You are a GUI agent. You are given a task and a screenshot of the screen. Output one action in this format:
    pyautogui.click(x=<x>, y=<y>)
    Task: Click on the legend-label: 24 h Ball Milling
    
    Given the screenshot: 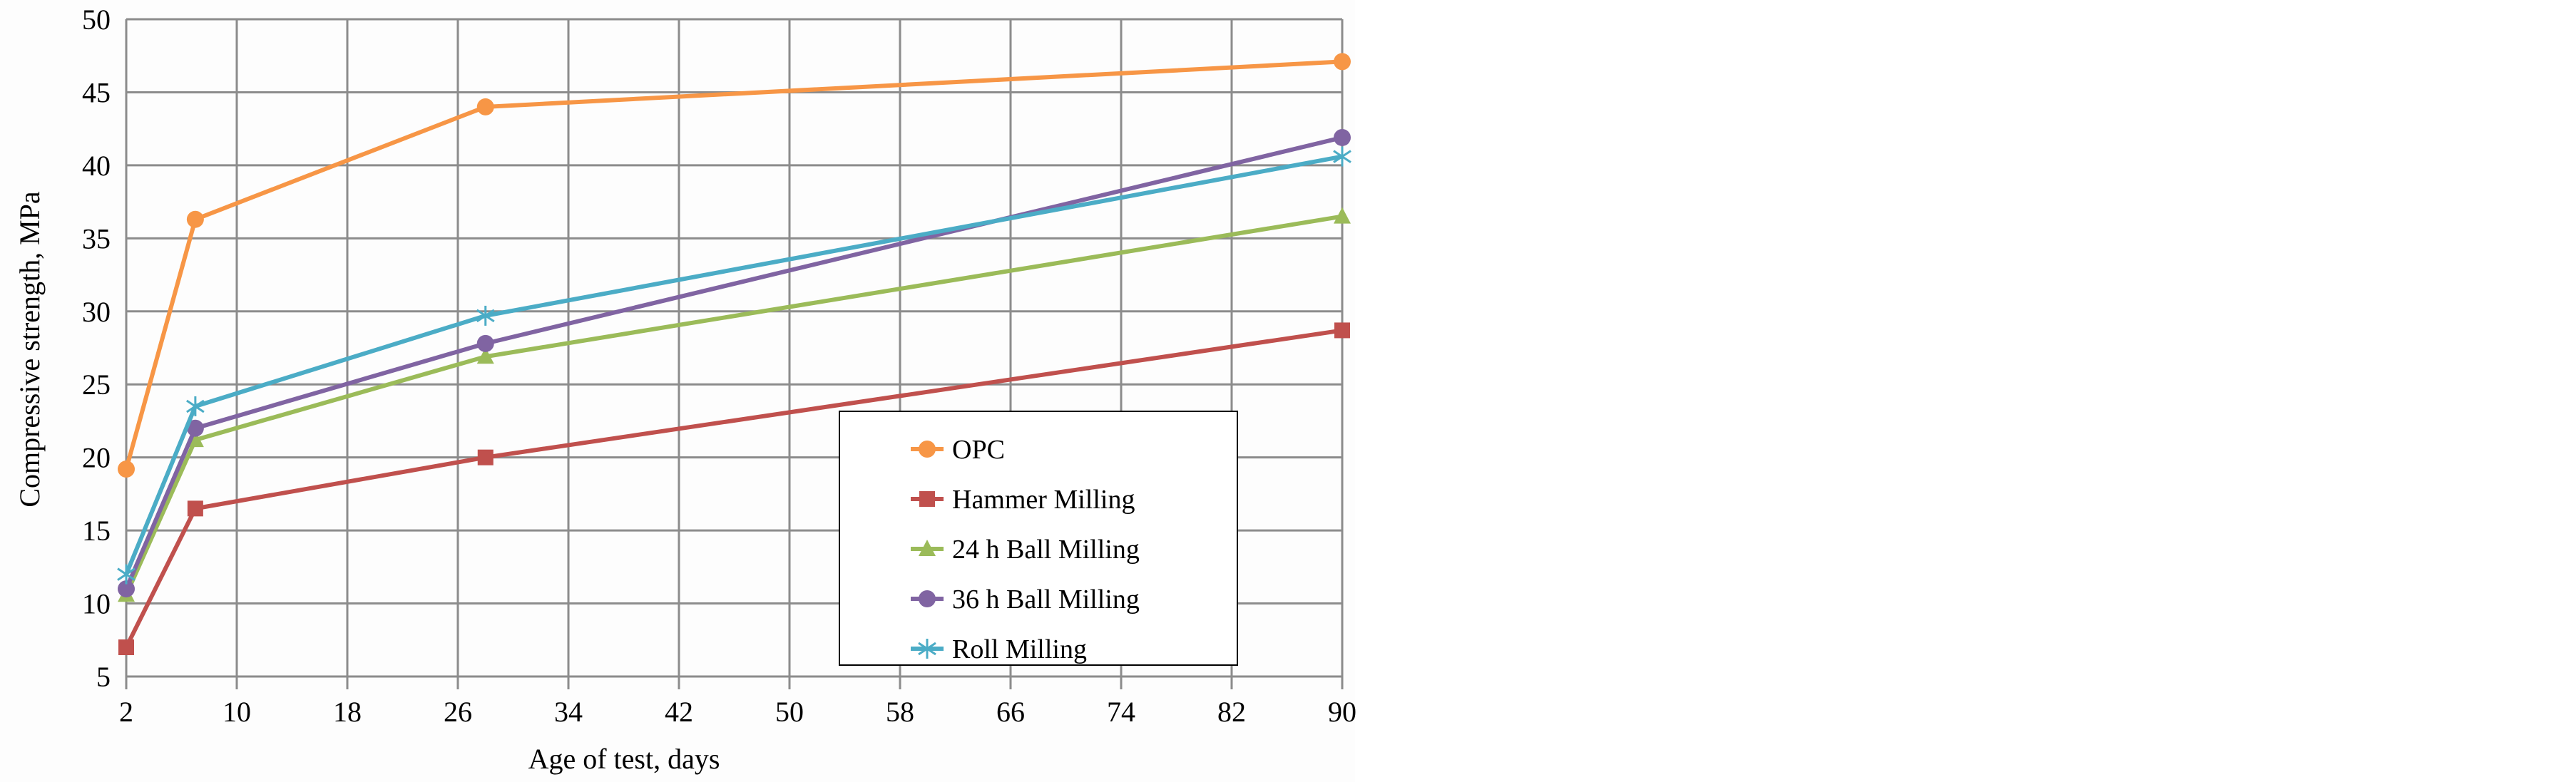 What is the action you would take?
    pyautogui.click(x=1046, y=550)
    